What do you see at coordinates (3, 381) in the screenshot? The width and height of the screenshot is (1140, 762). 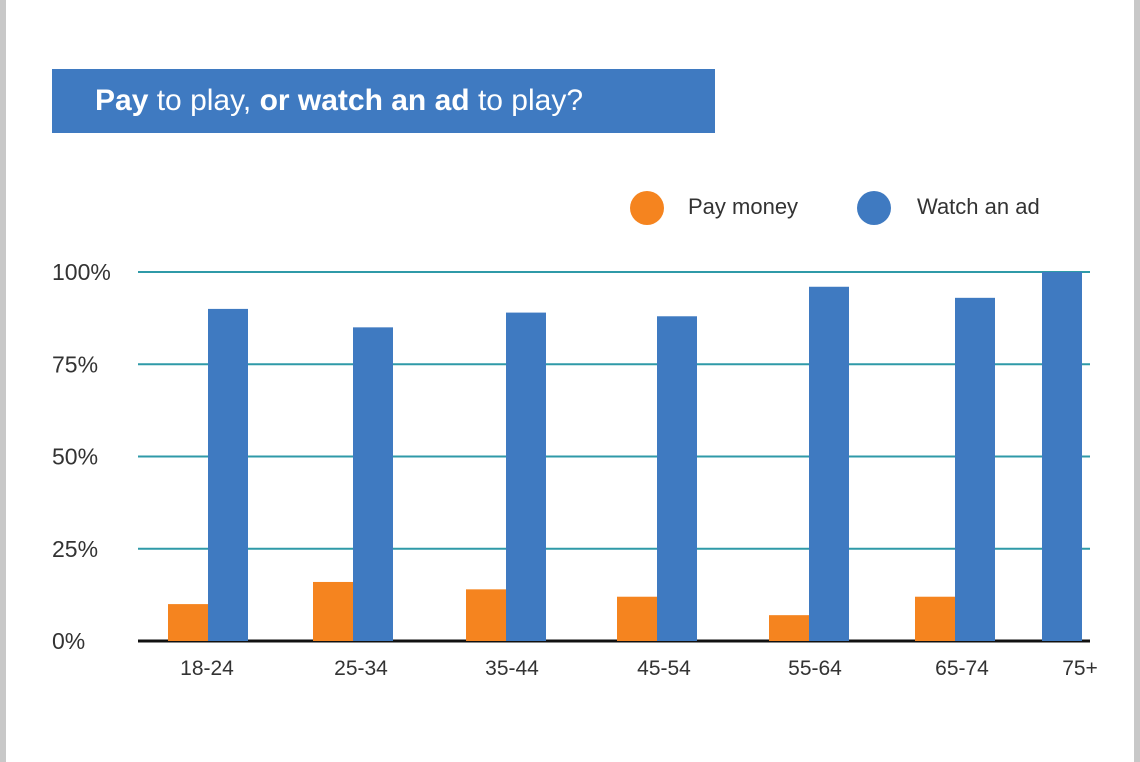 I see `left-frame-border` at bounding box center [3, 381].